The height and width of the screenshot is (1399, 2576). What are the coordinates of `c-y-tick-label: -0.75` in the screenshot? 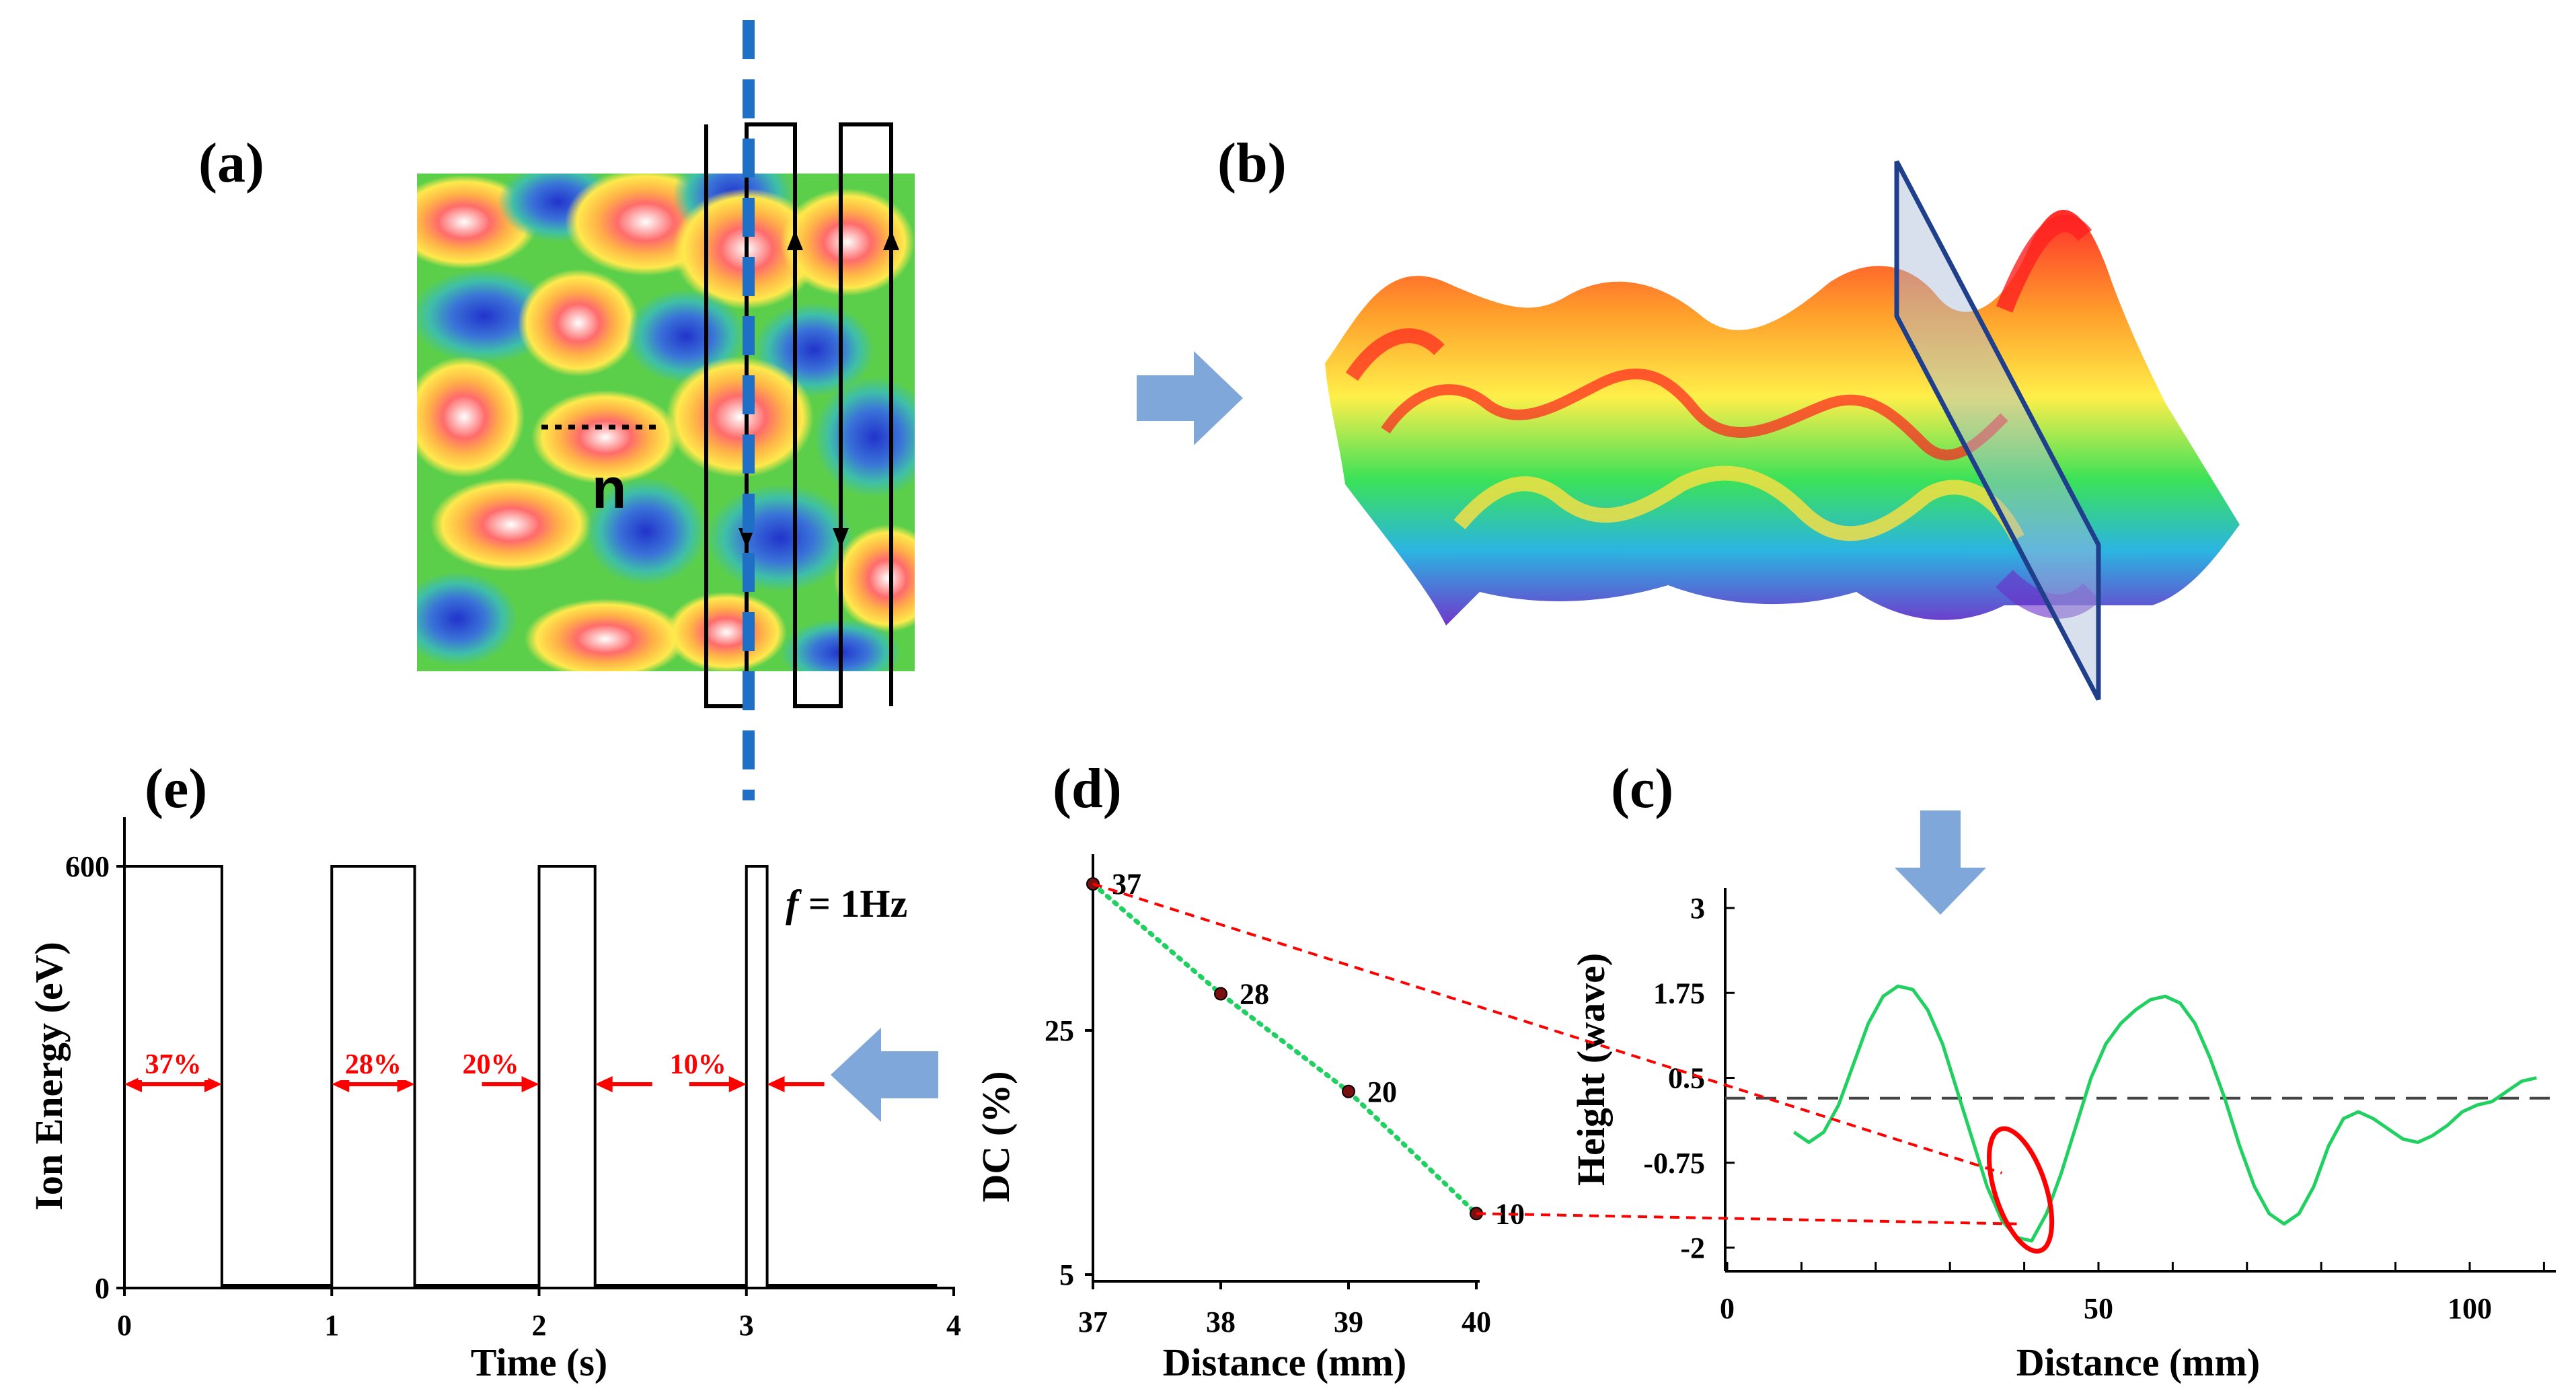 It's located at (1674, 1164).